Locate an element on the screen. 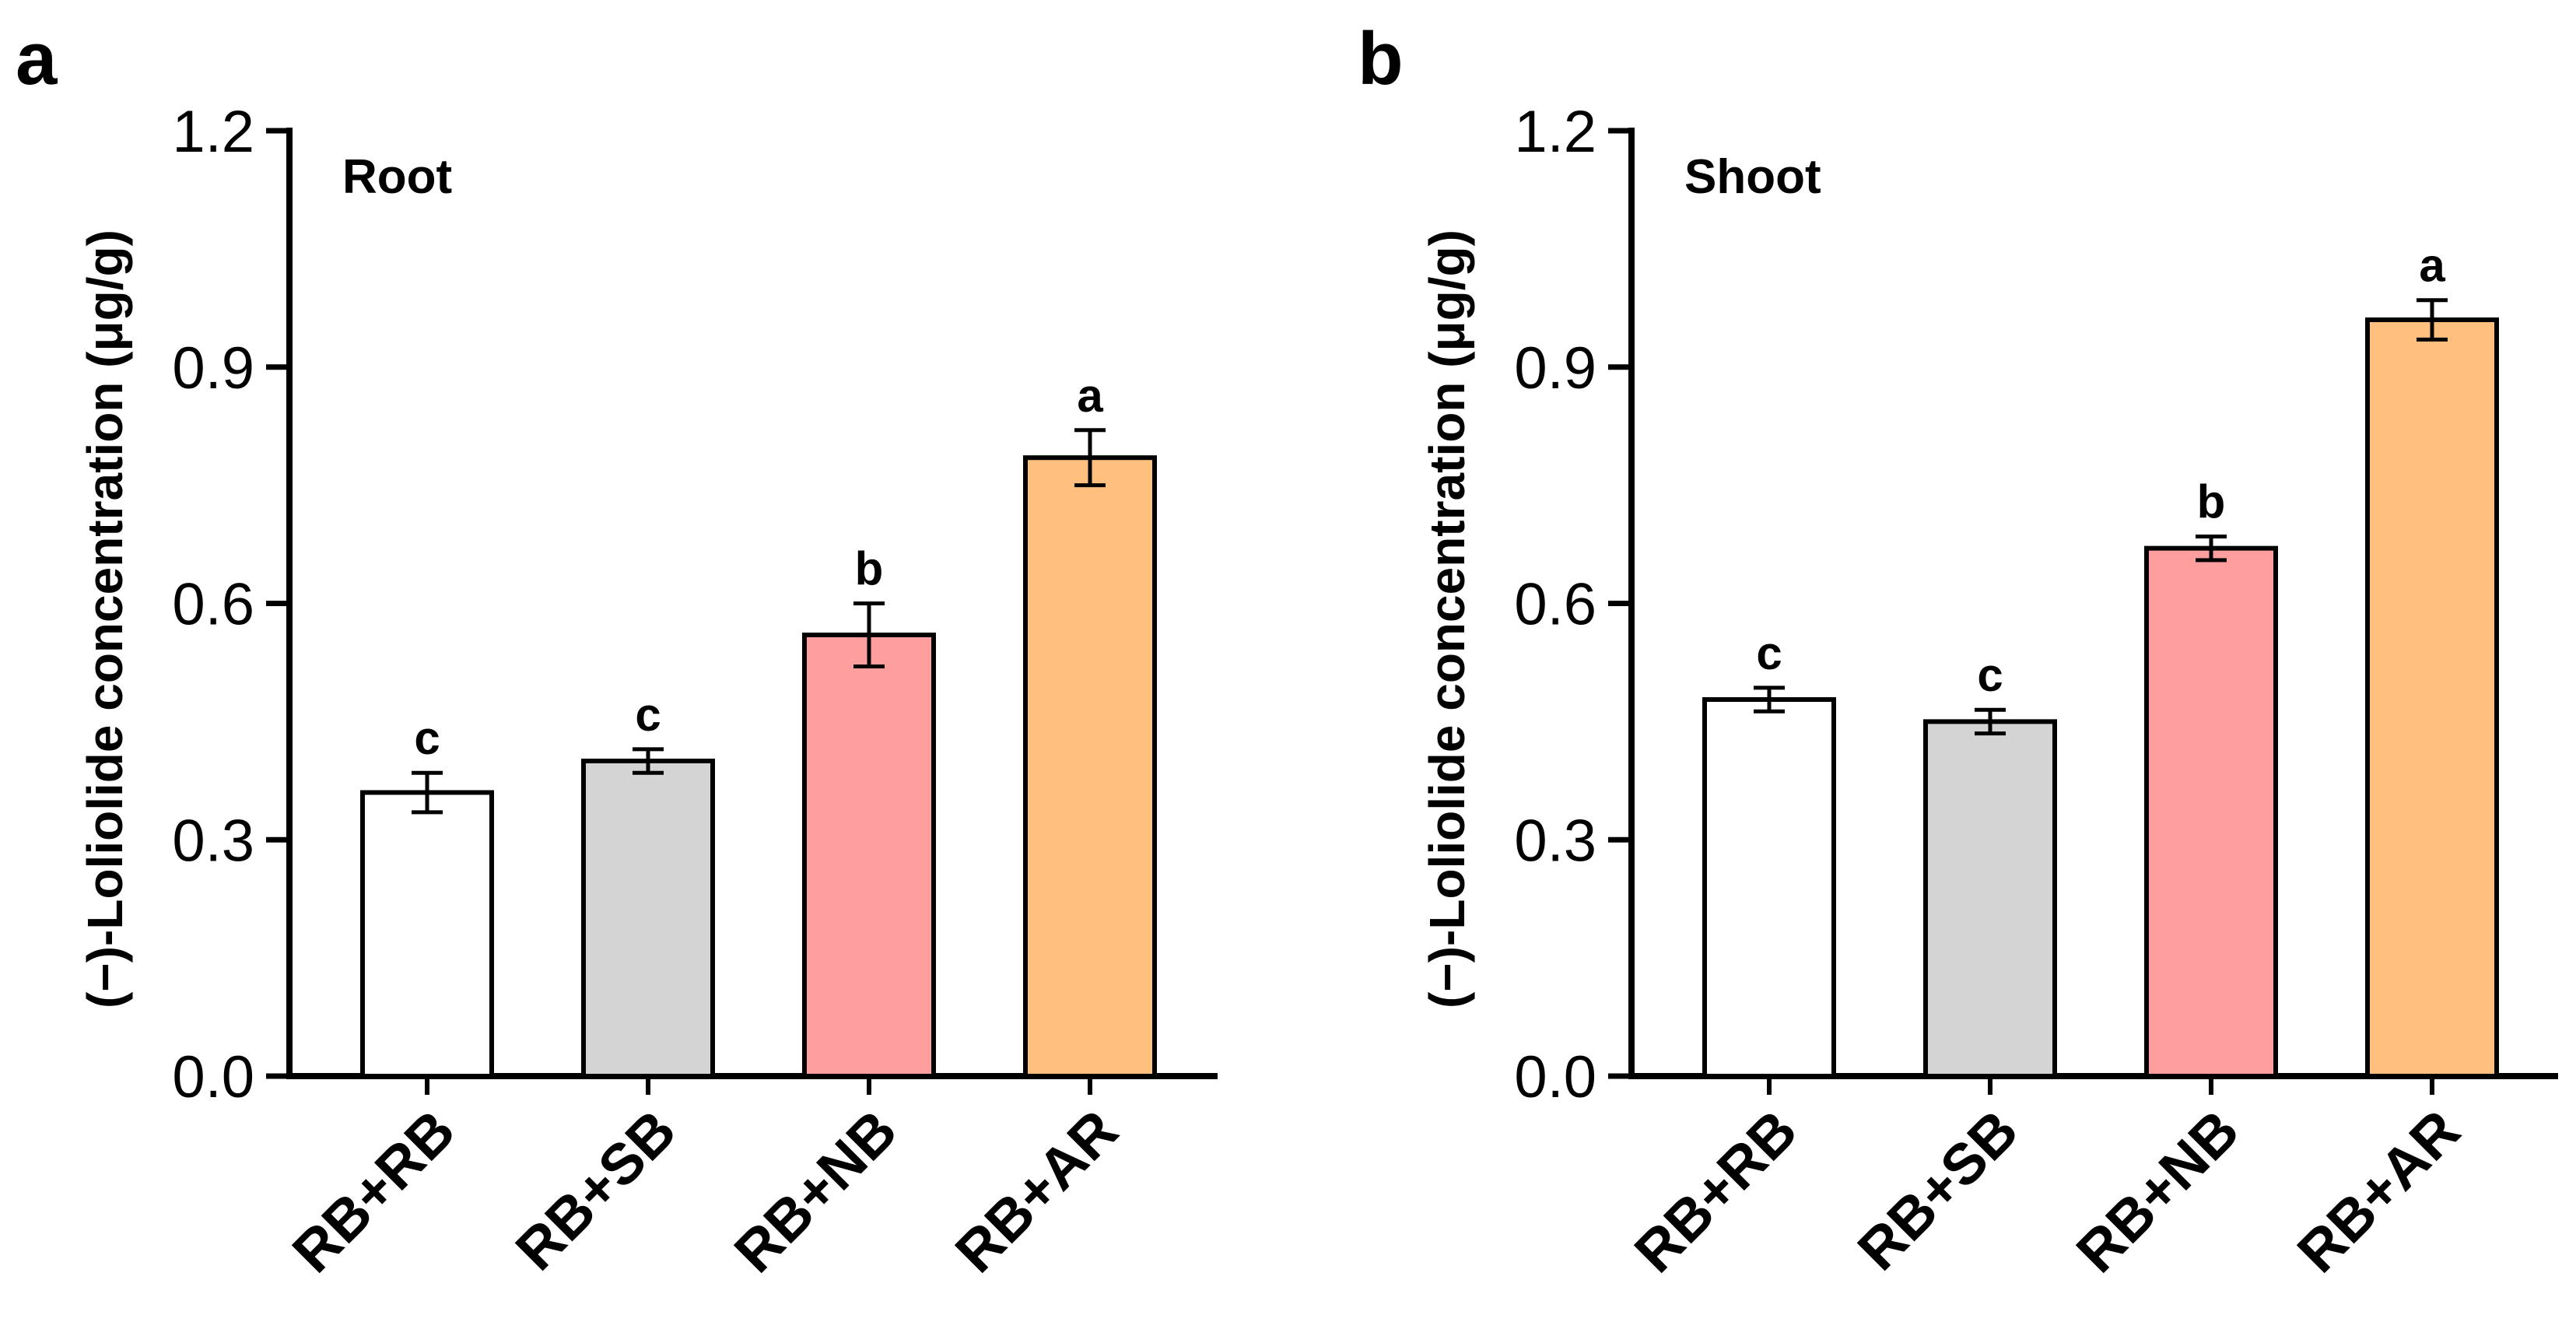 This screenshot has width=2576, height=1336. panel-label: b is located at coordinates (1381, 58).